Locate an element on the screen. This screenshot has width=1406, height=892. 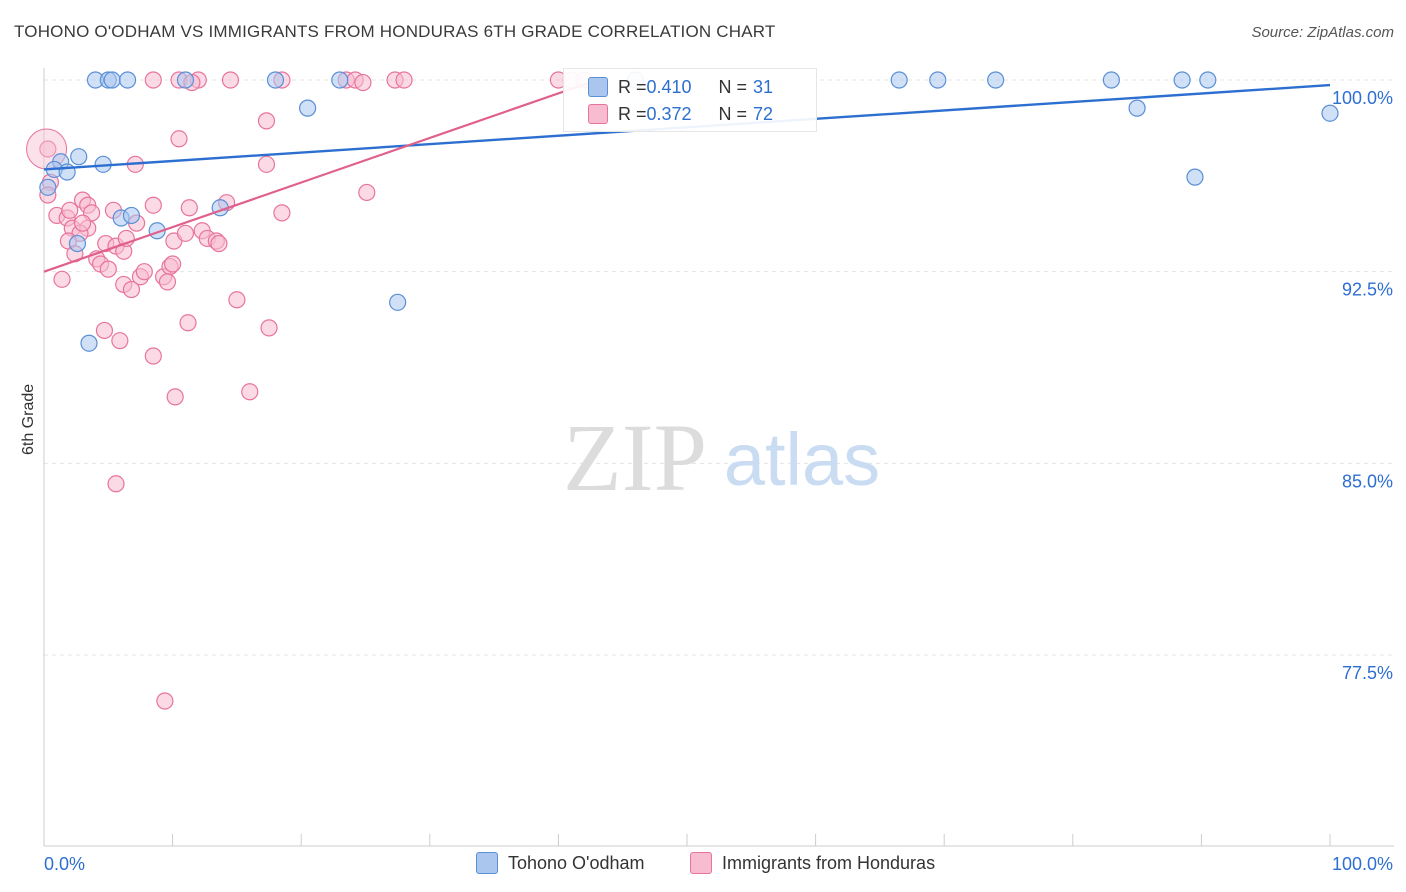
stats-row-honduras: R = 0.372 N = 72 is located at coordinates (680, 114).